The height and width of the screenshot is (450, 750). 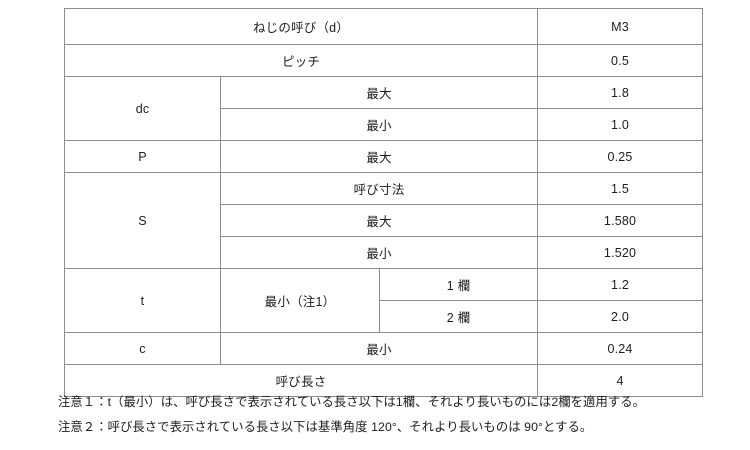 I want to click on table-row-c-min: c 最小 0.24, so click(x=384, y=348).